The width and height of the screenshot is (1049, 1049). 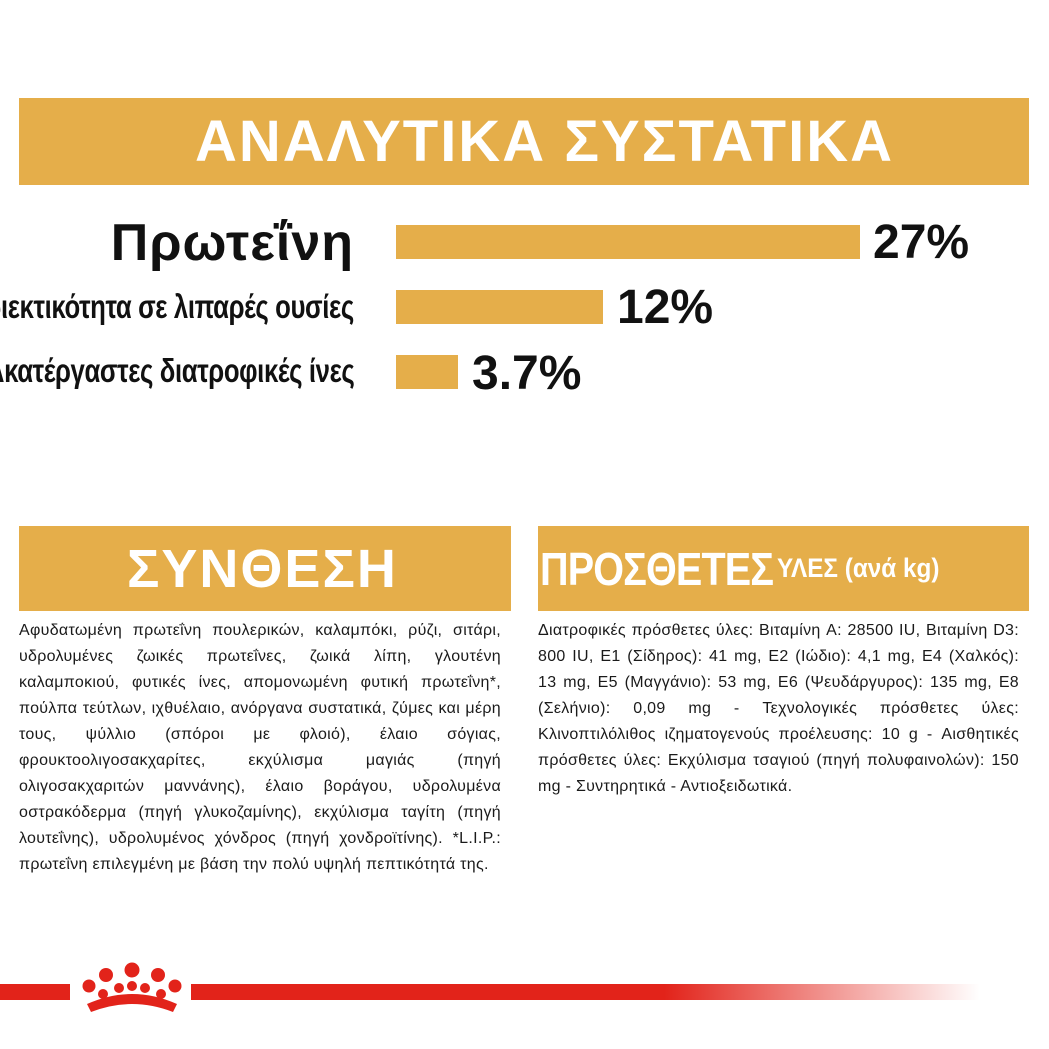 I want to click on analytical-banner: ΑΝΑΛΥΤΙΚΑ ΣΥΣΤΑΤΙΚΑ, so click(x=524, y=141).